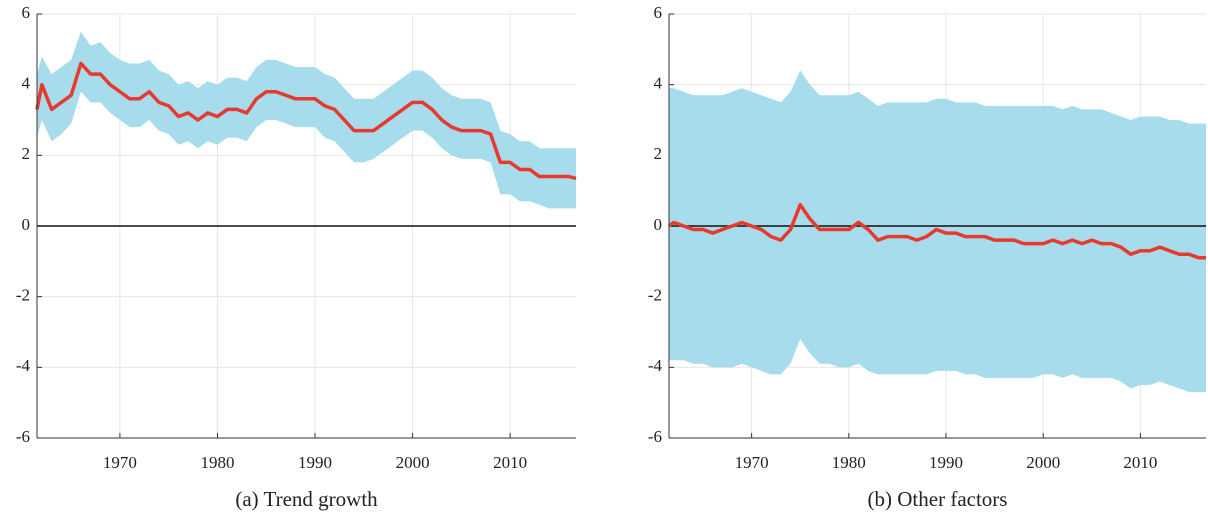 Image resolution: width=1208 pixels, height=519 pixels. Describe the element at coordinates (306, 499) in the screenshot. I see `caption: (a) Trend growth` at that location.